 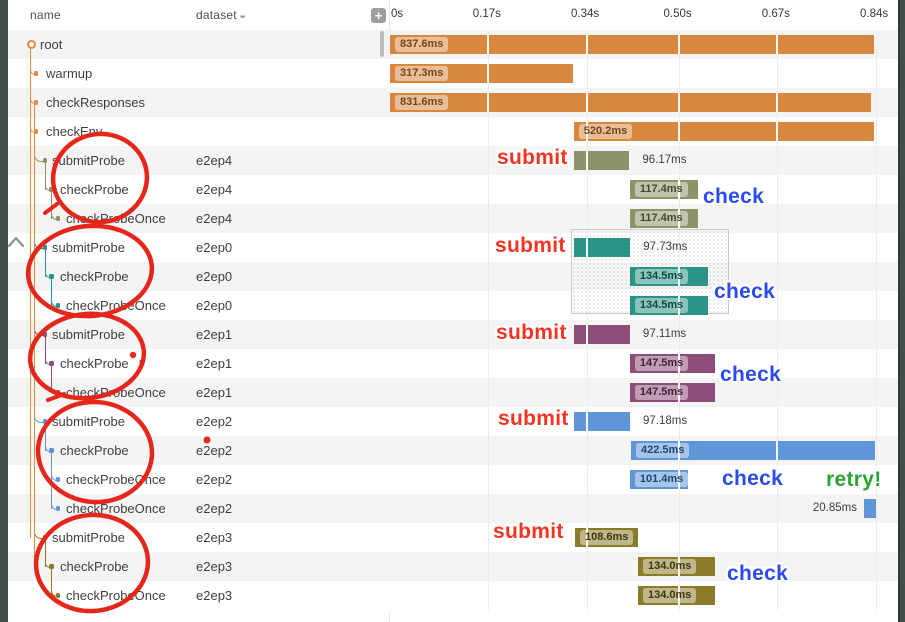 What do you see at coordinates (382, 44) in the screenshot?
I see `scrollbar-thumb` at bounding box center [382, 44].